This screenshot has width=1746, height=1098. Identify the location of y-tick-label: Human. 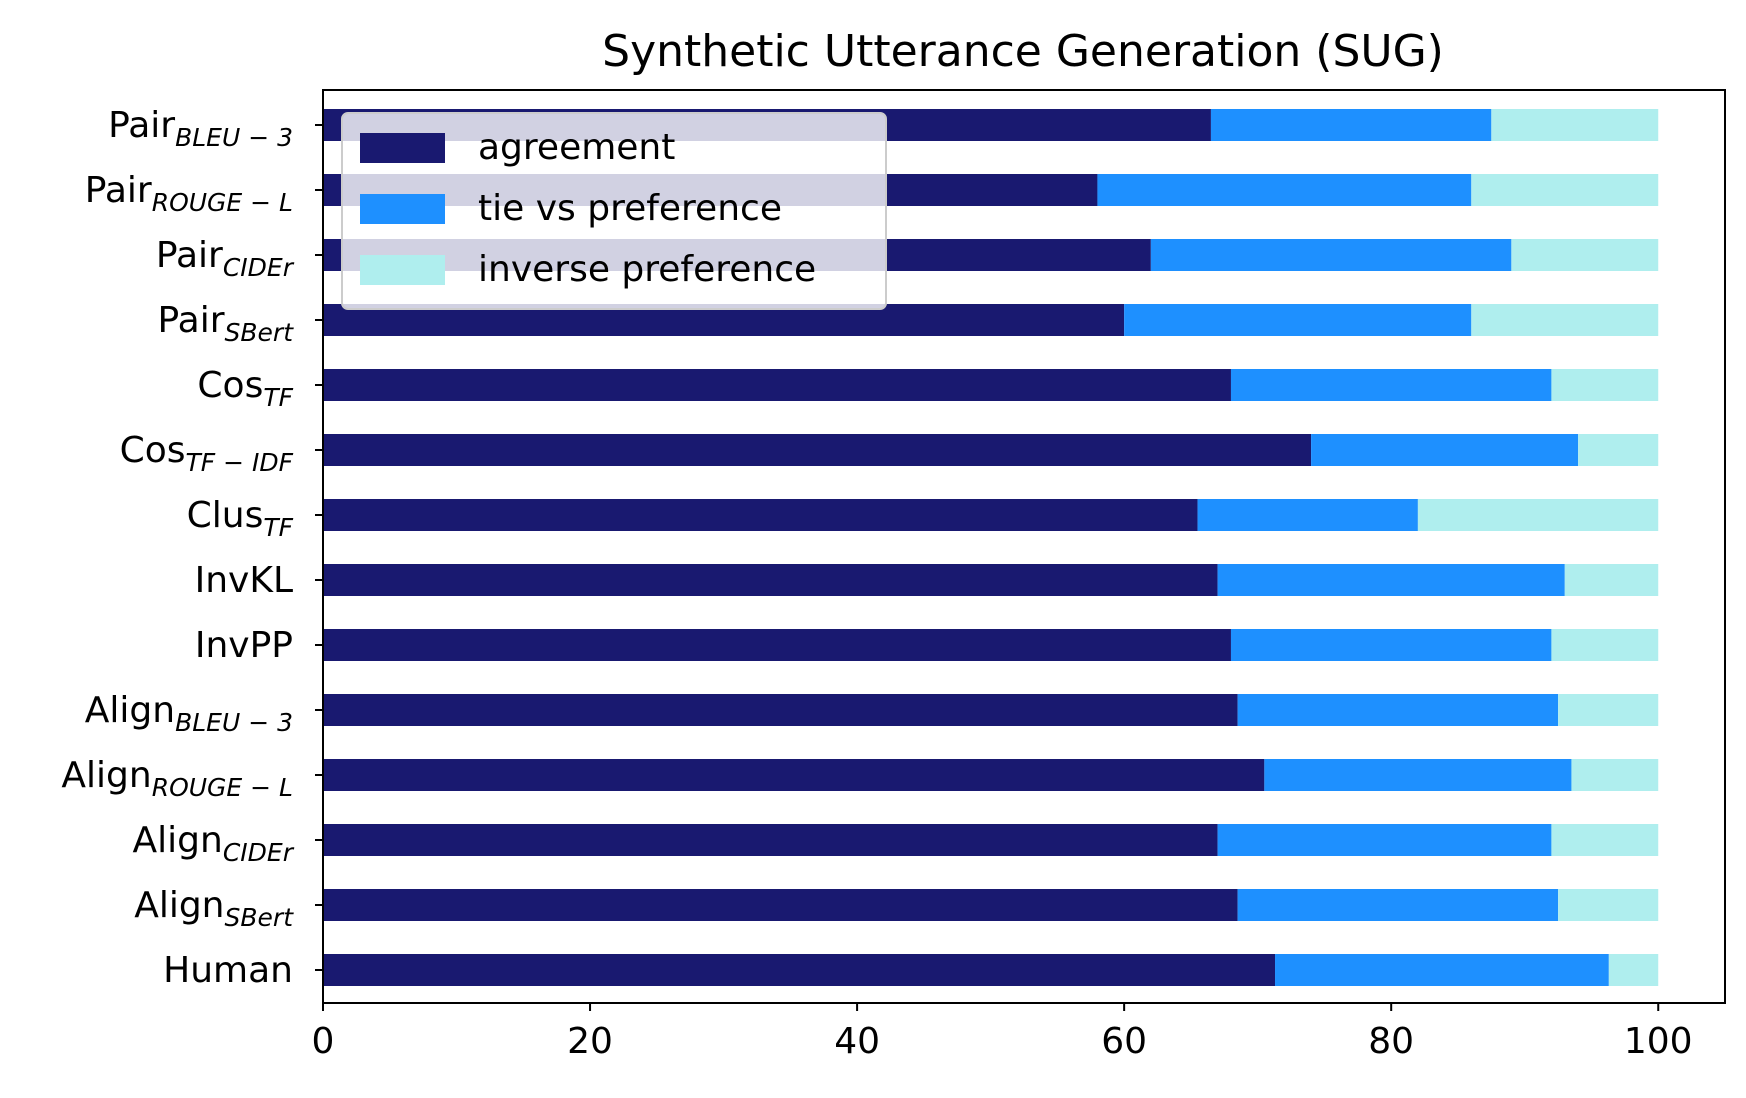
(228, 970).